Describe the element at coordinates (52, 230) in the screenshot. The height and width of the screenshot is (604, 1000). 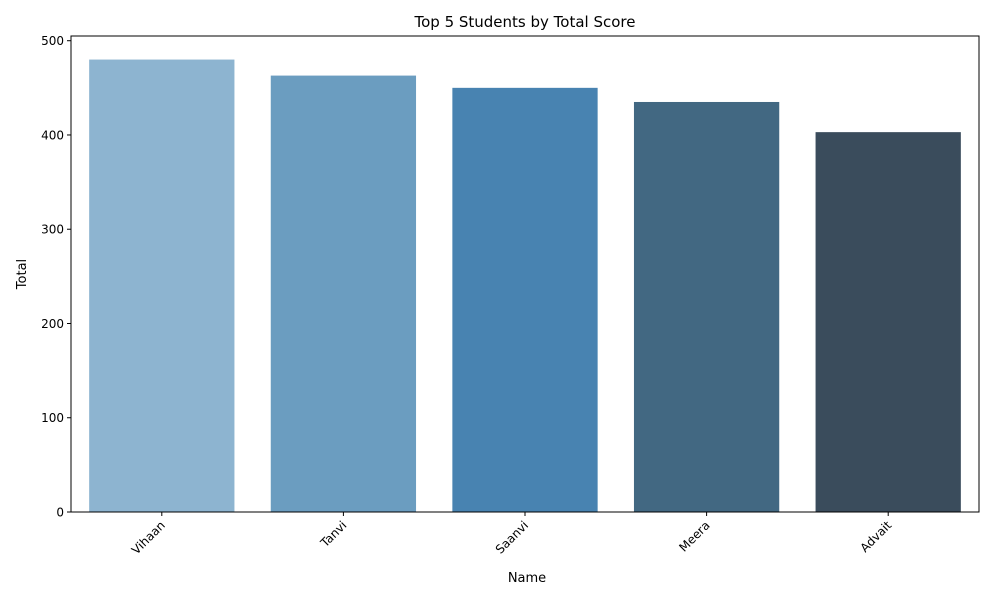
I see `y-tick-label-3: 300` at that location.